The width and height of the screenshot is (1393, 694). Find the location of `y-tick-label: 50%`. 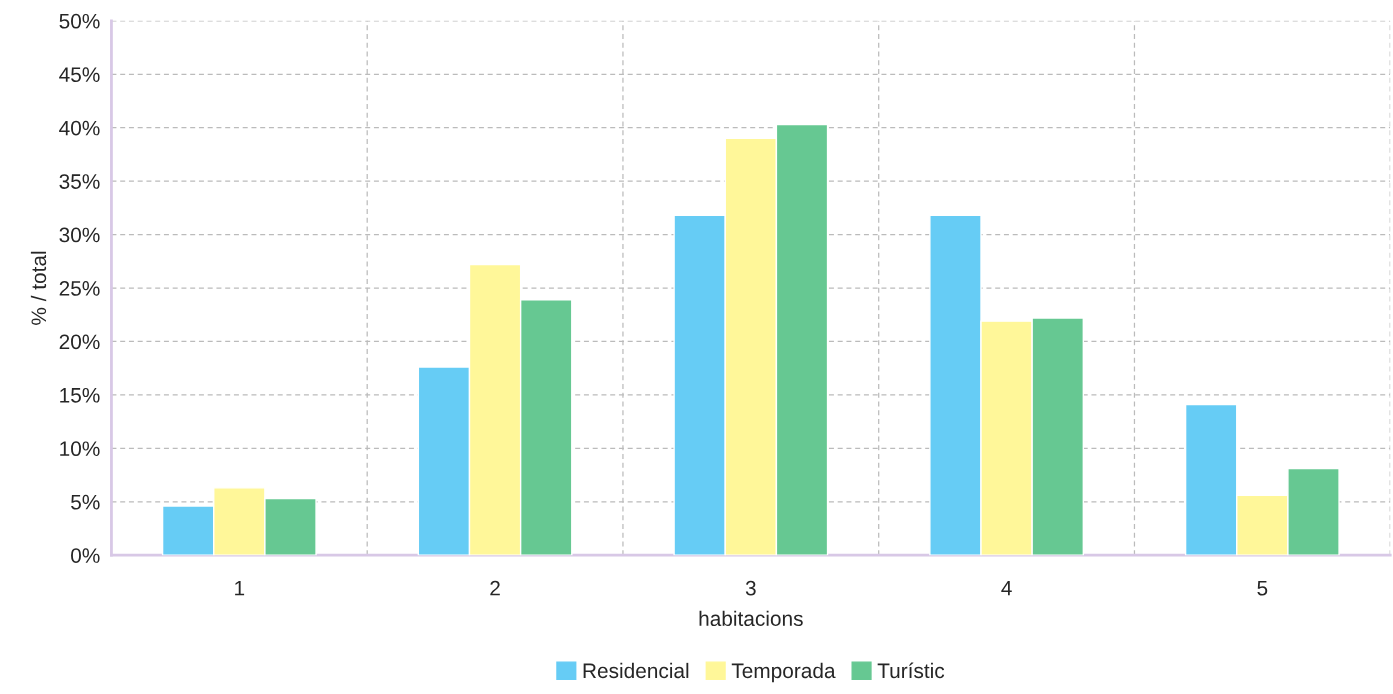

y-tick-label: 50% is located at coordinates (79, 21).